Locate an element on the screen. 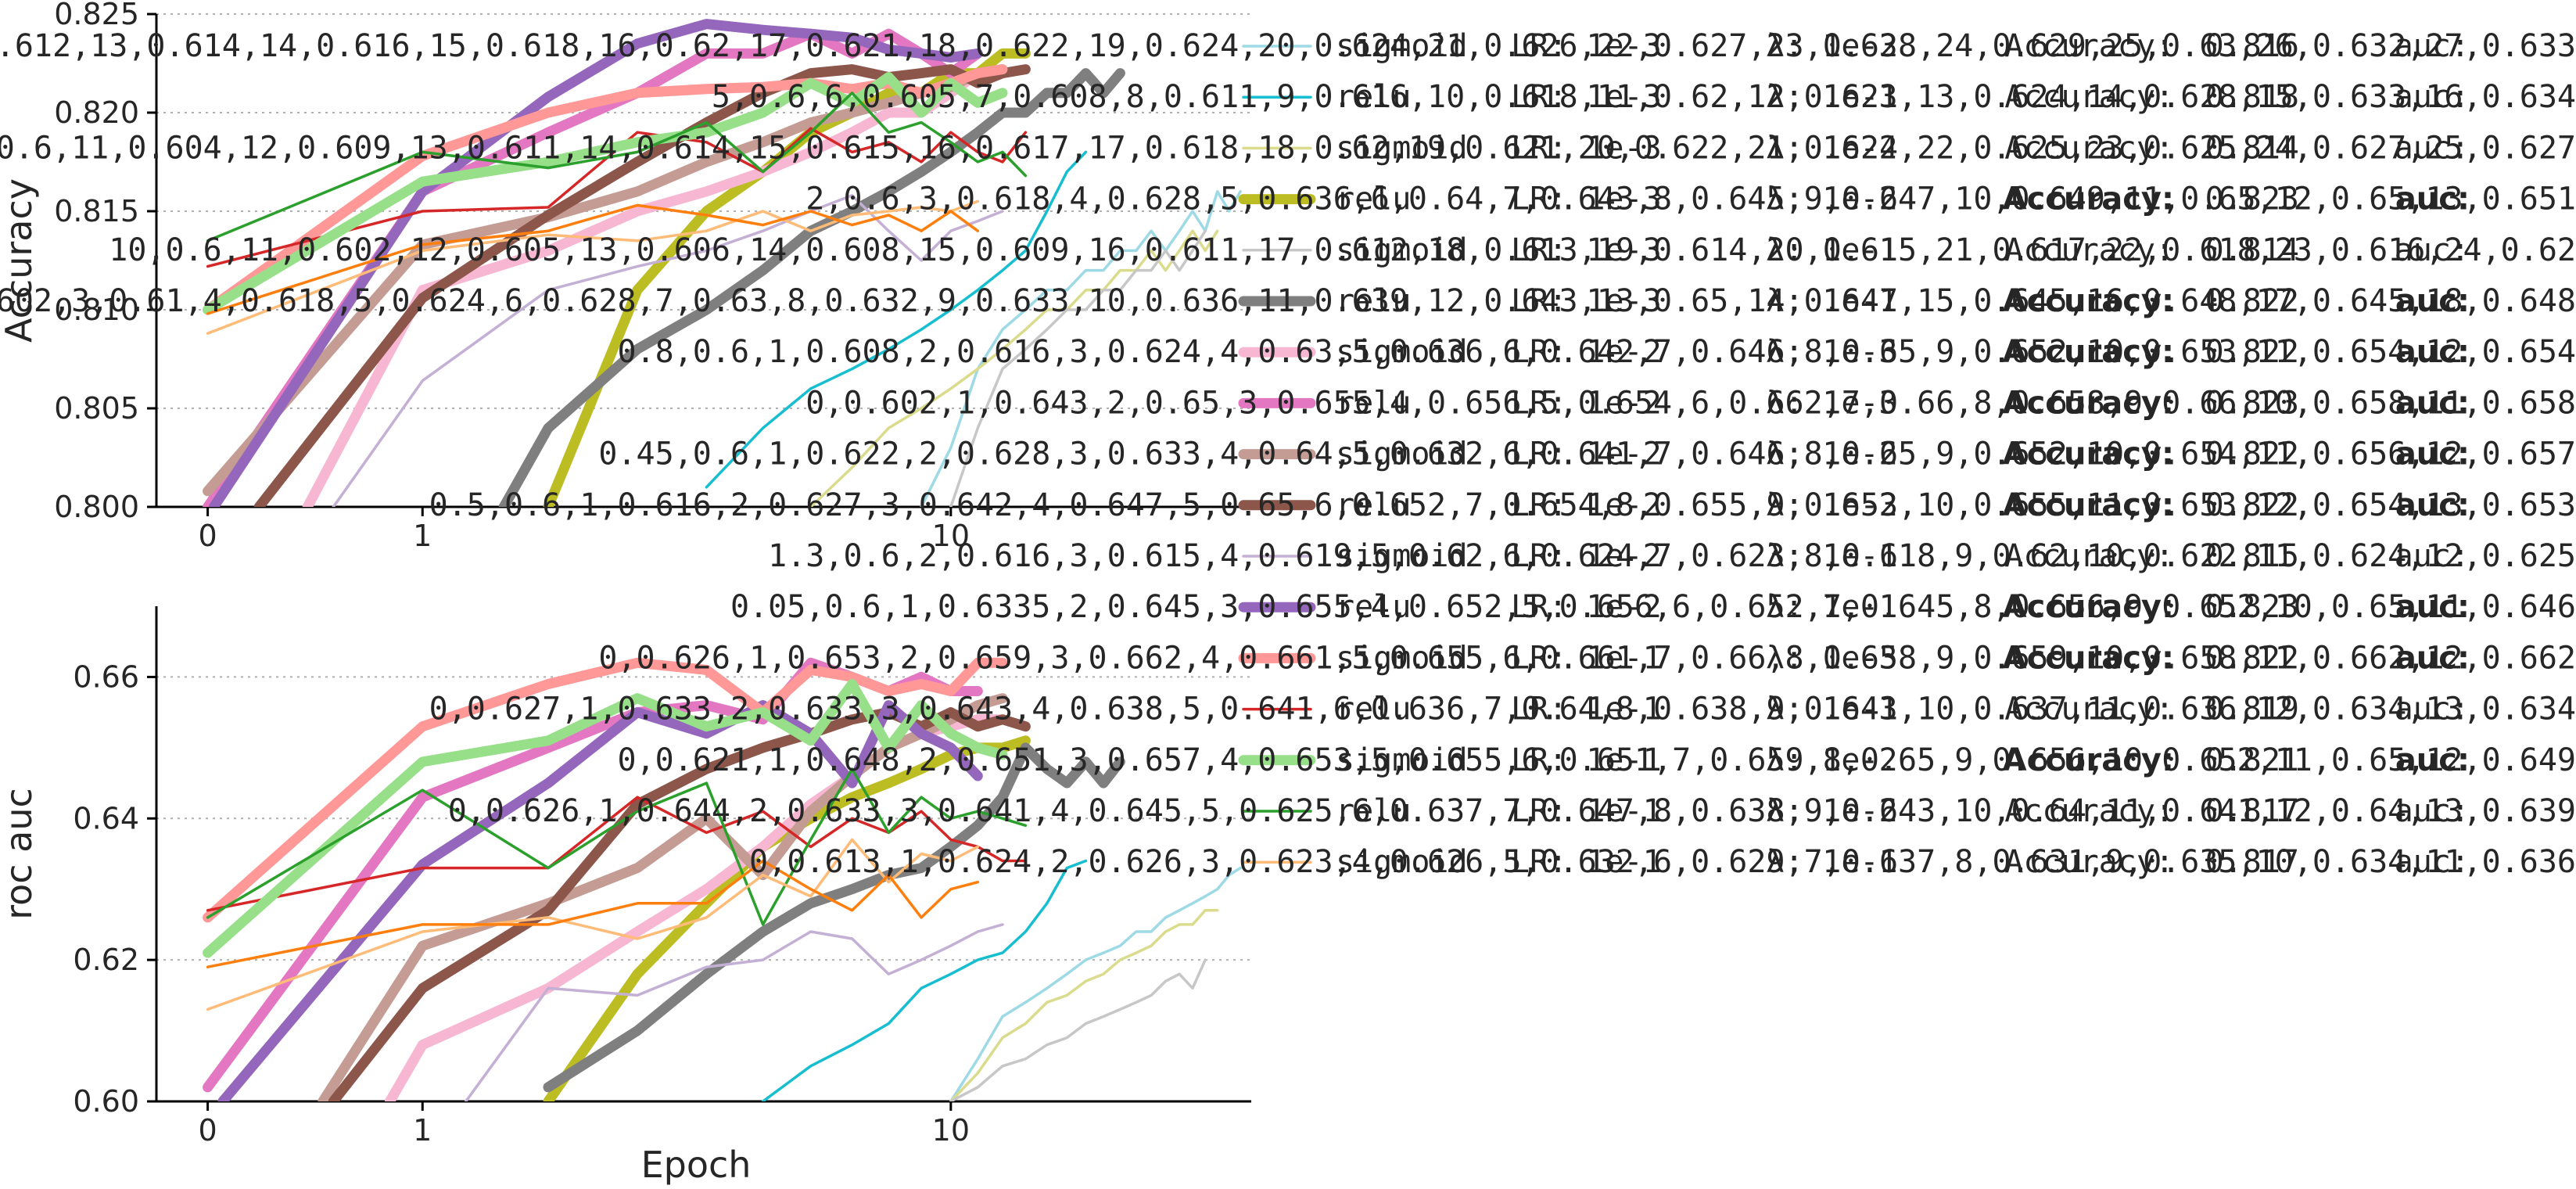  legend-accuracy-value: 0.816 is located at coordinates (2252, 46).